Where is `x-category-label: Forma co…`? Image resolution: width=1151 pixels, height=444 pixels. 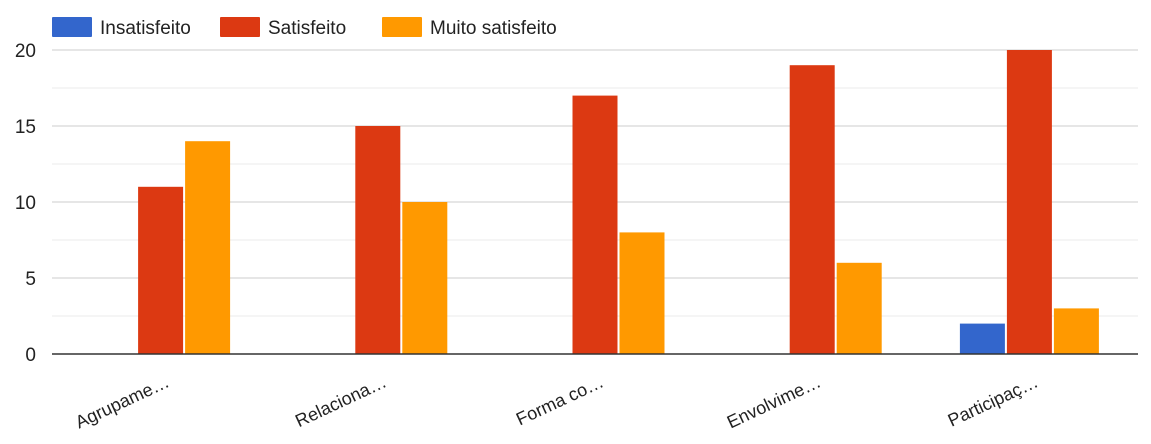
x-category-label: Forma co… is located at coordinates (560, 400).